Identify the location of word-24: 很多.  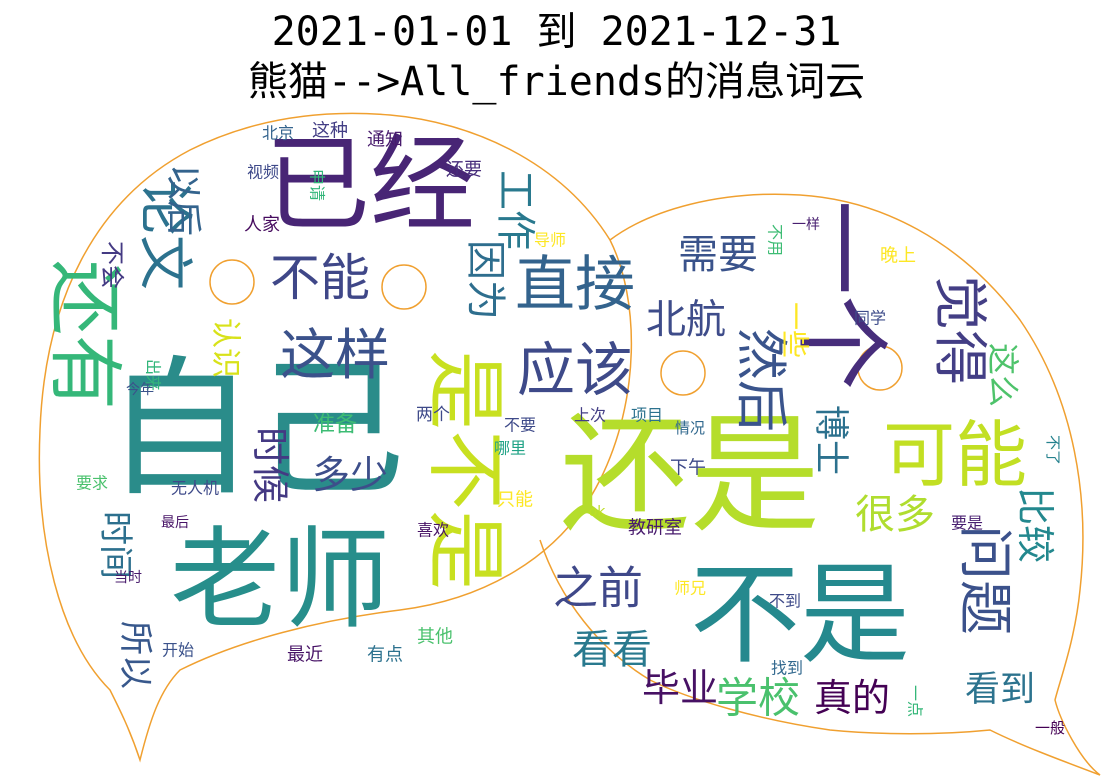
(895, 515).